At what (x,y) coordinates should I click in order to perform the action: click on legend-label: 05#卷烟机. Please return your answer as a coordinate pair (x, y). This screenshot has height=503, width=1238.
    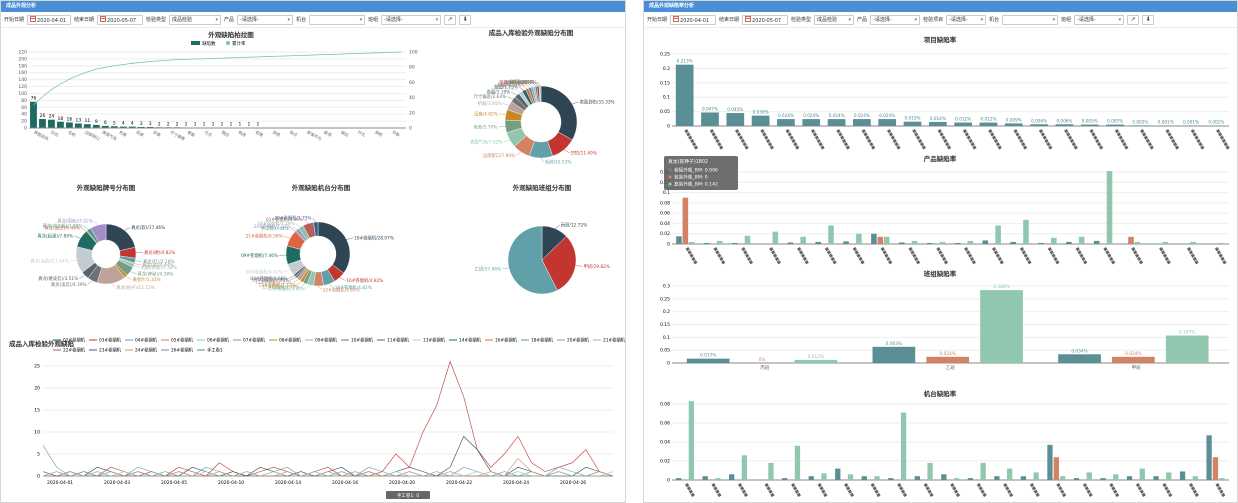
    Looking at the image, I should click on (182, 340).